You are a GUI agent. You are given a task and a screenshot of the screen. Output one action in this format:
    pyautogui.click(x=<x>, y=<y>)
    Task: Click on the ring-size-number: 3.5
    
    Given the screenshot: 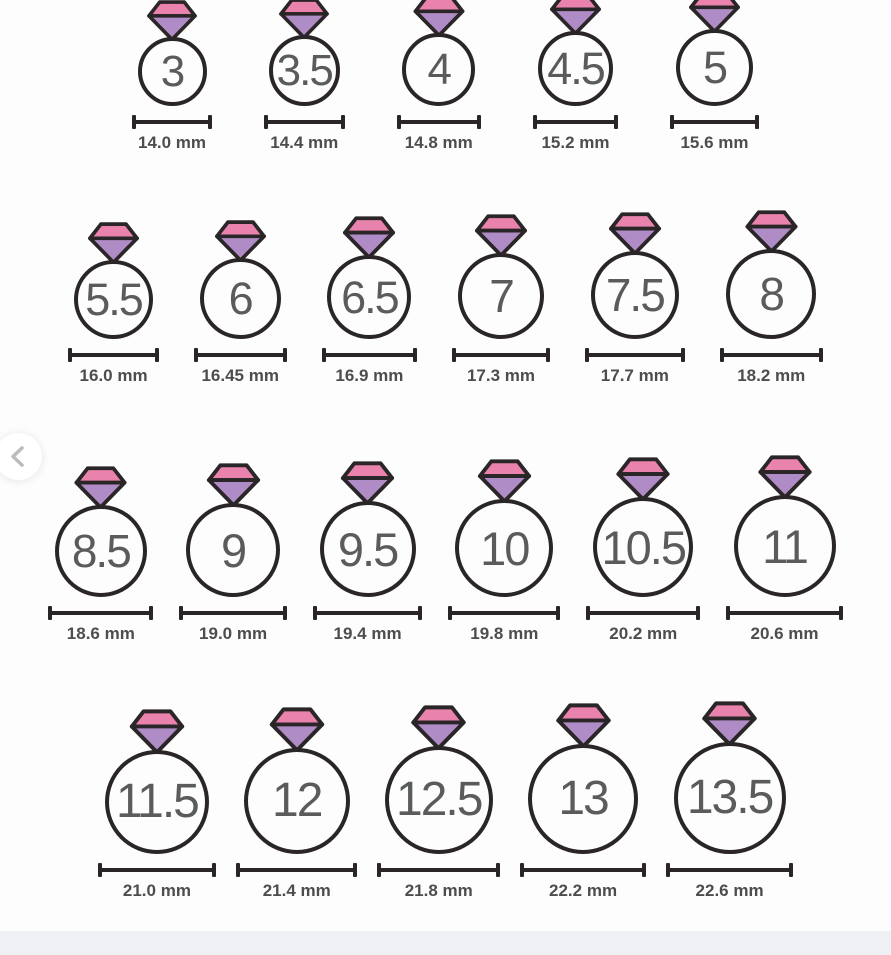 What is the action you would take?
    pyautogui.click(x=305, y=70)
    